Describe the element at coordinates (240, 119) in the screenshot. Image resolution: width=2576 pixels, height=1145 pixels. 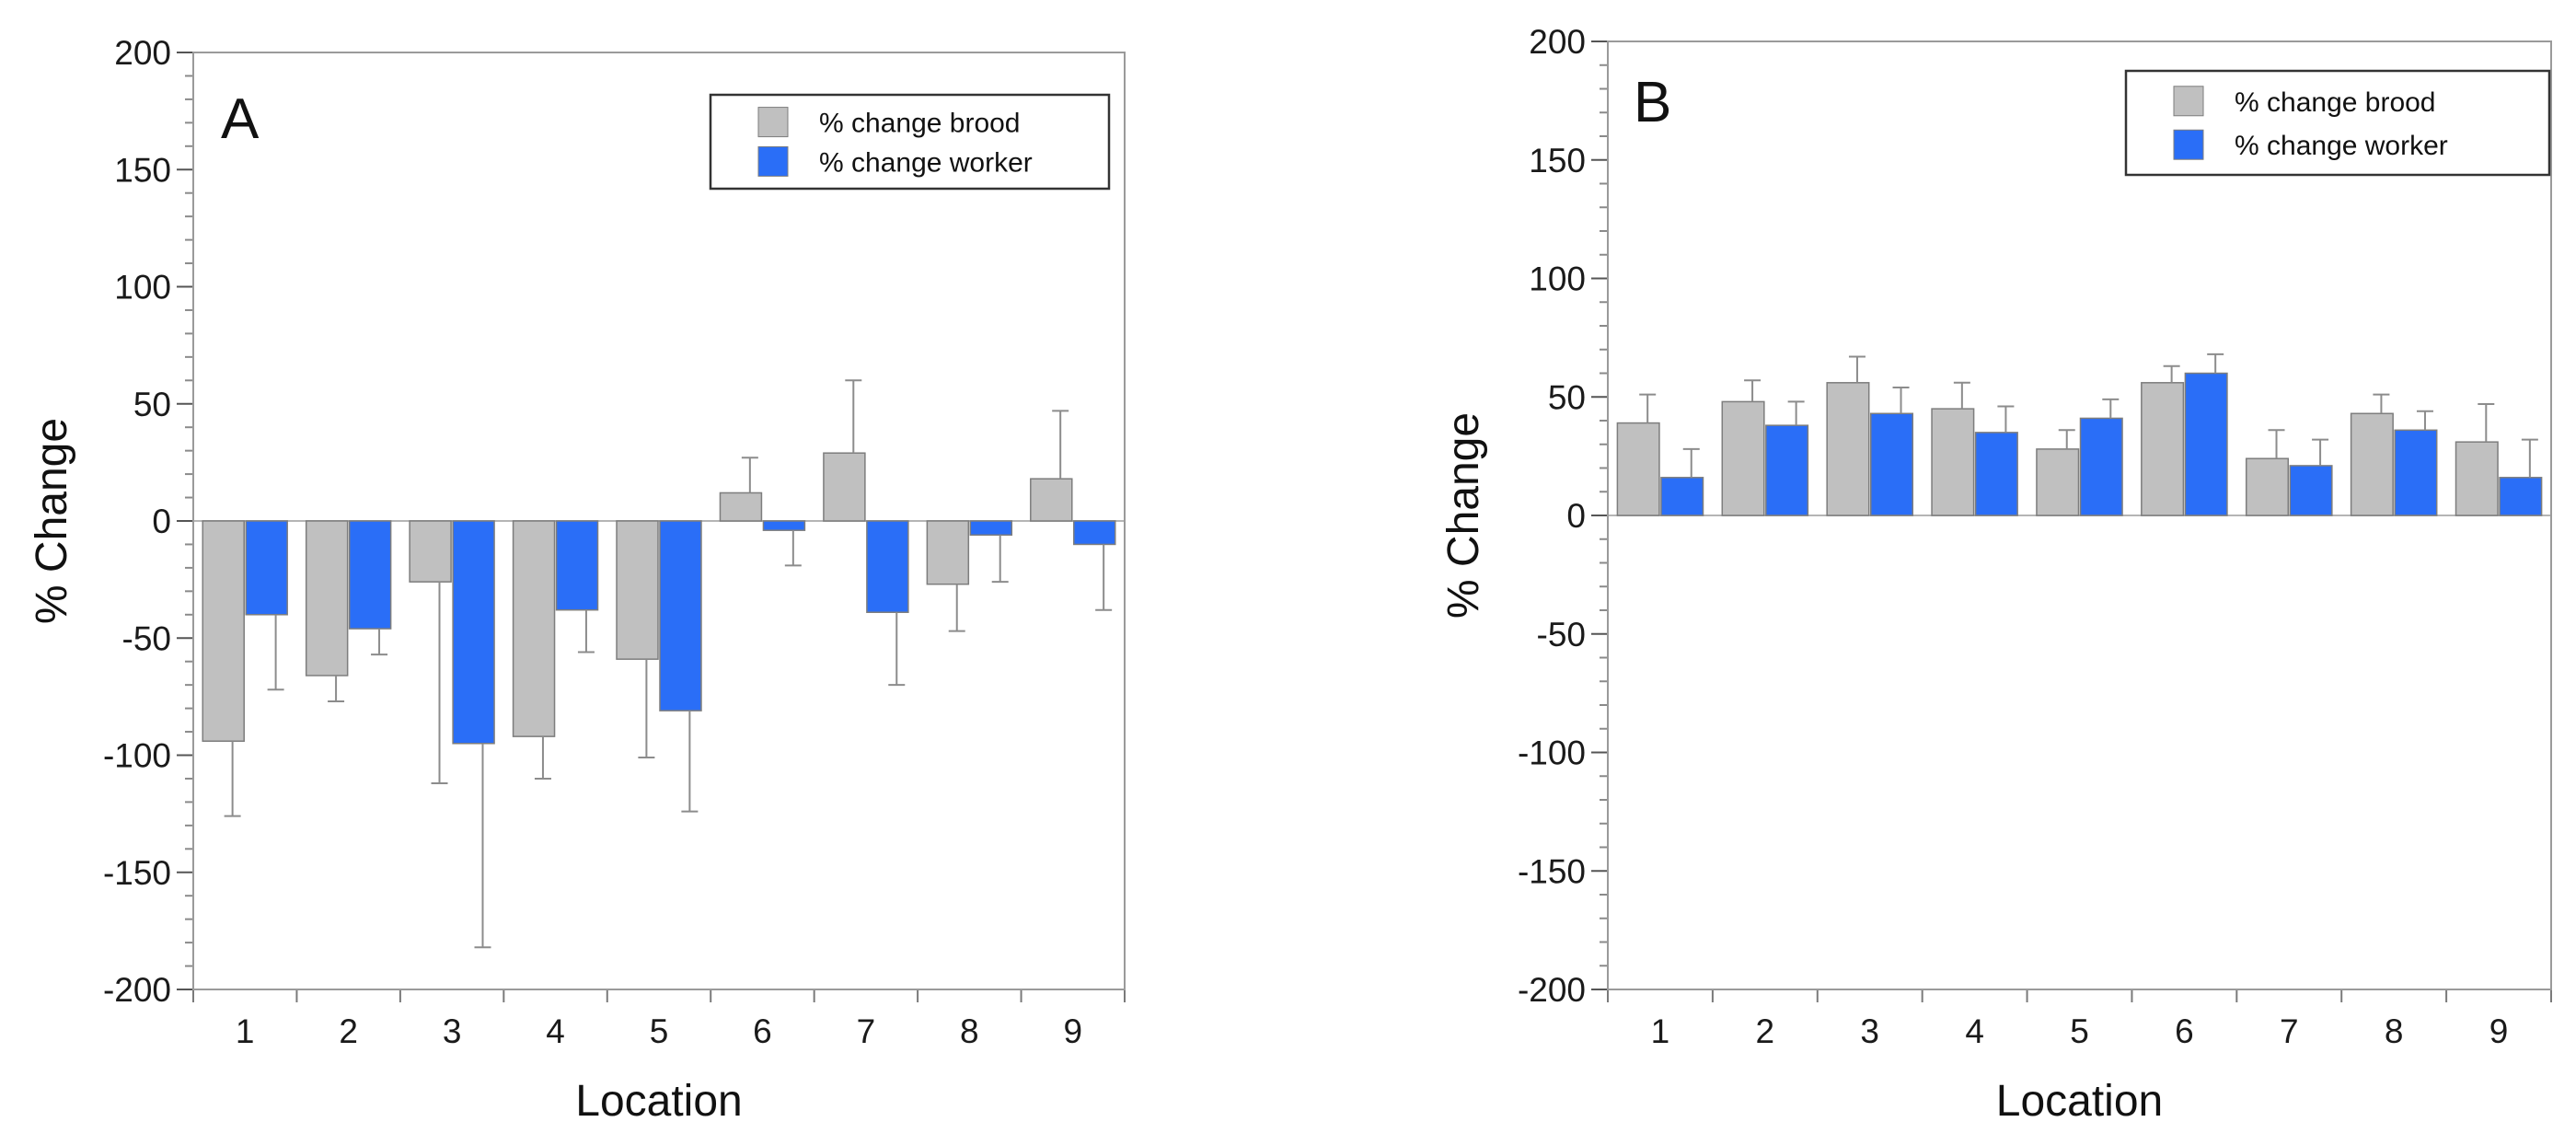
I see `panel-label: A` at that location.